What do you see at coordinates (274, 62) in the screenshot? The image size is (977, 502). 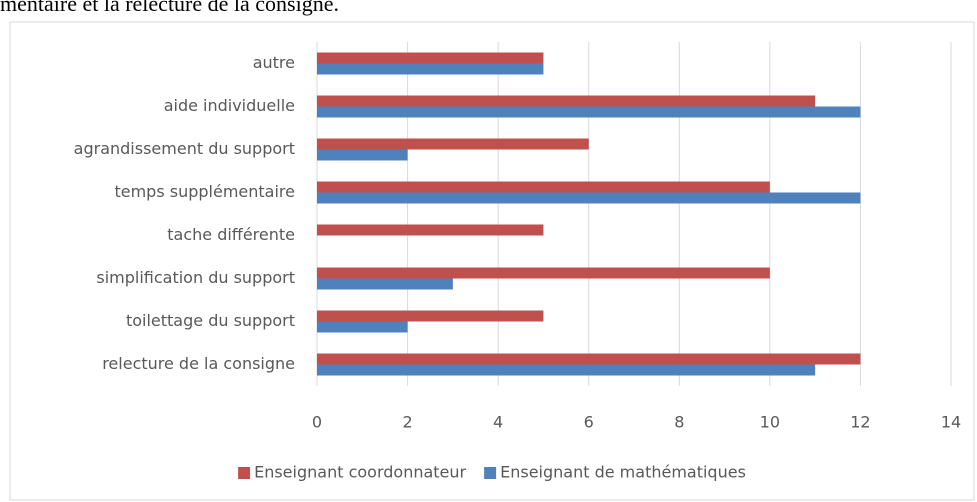 I see `y-tick-label: autre` at bounding box center [274, 62].